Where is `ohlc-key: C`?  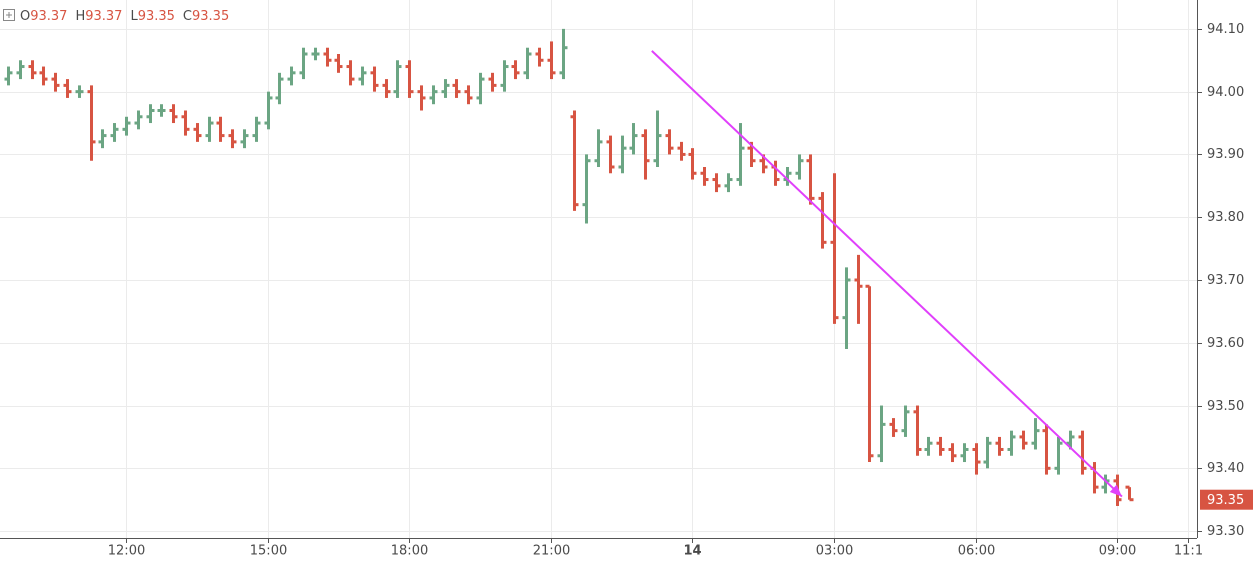
ohlc-key: C is located at coordinates (187, 16).